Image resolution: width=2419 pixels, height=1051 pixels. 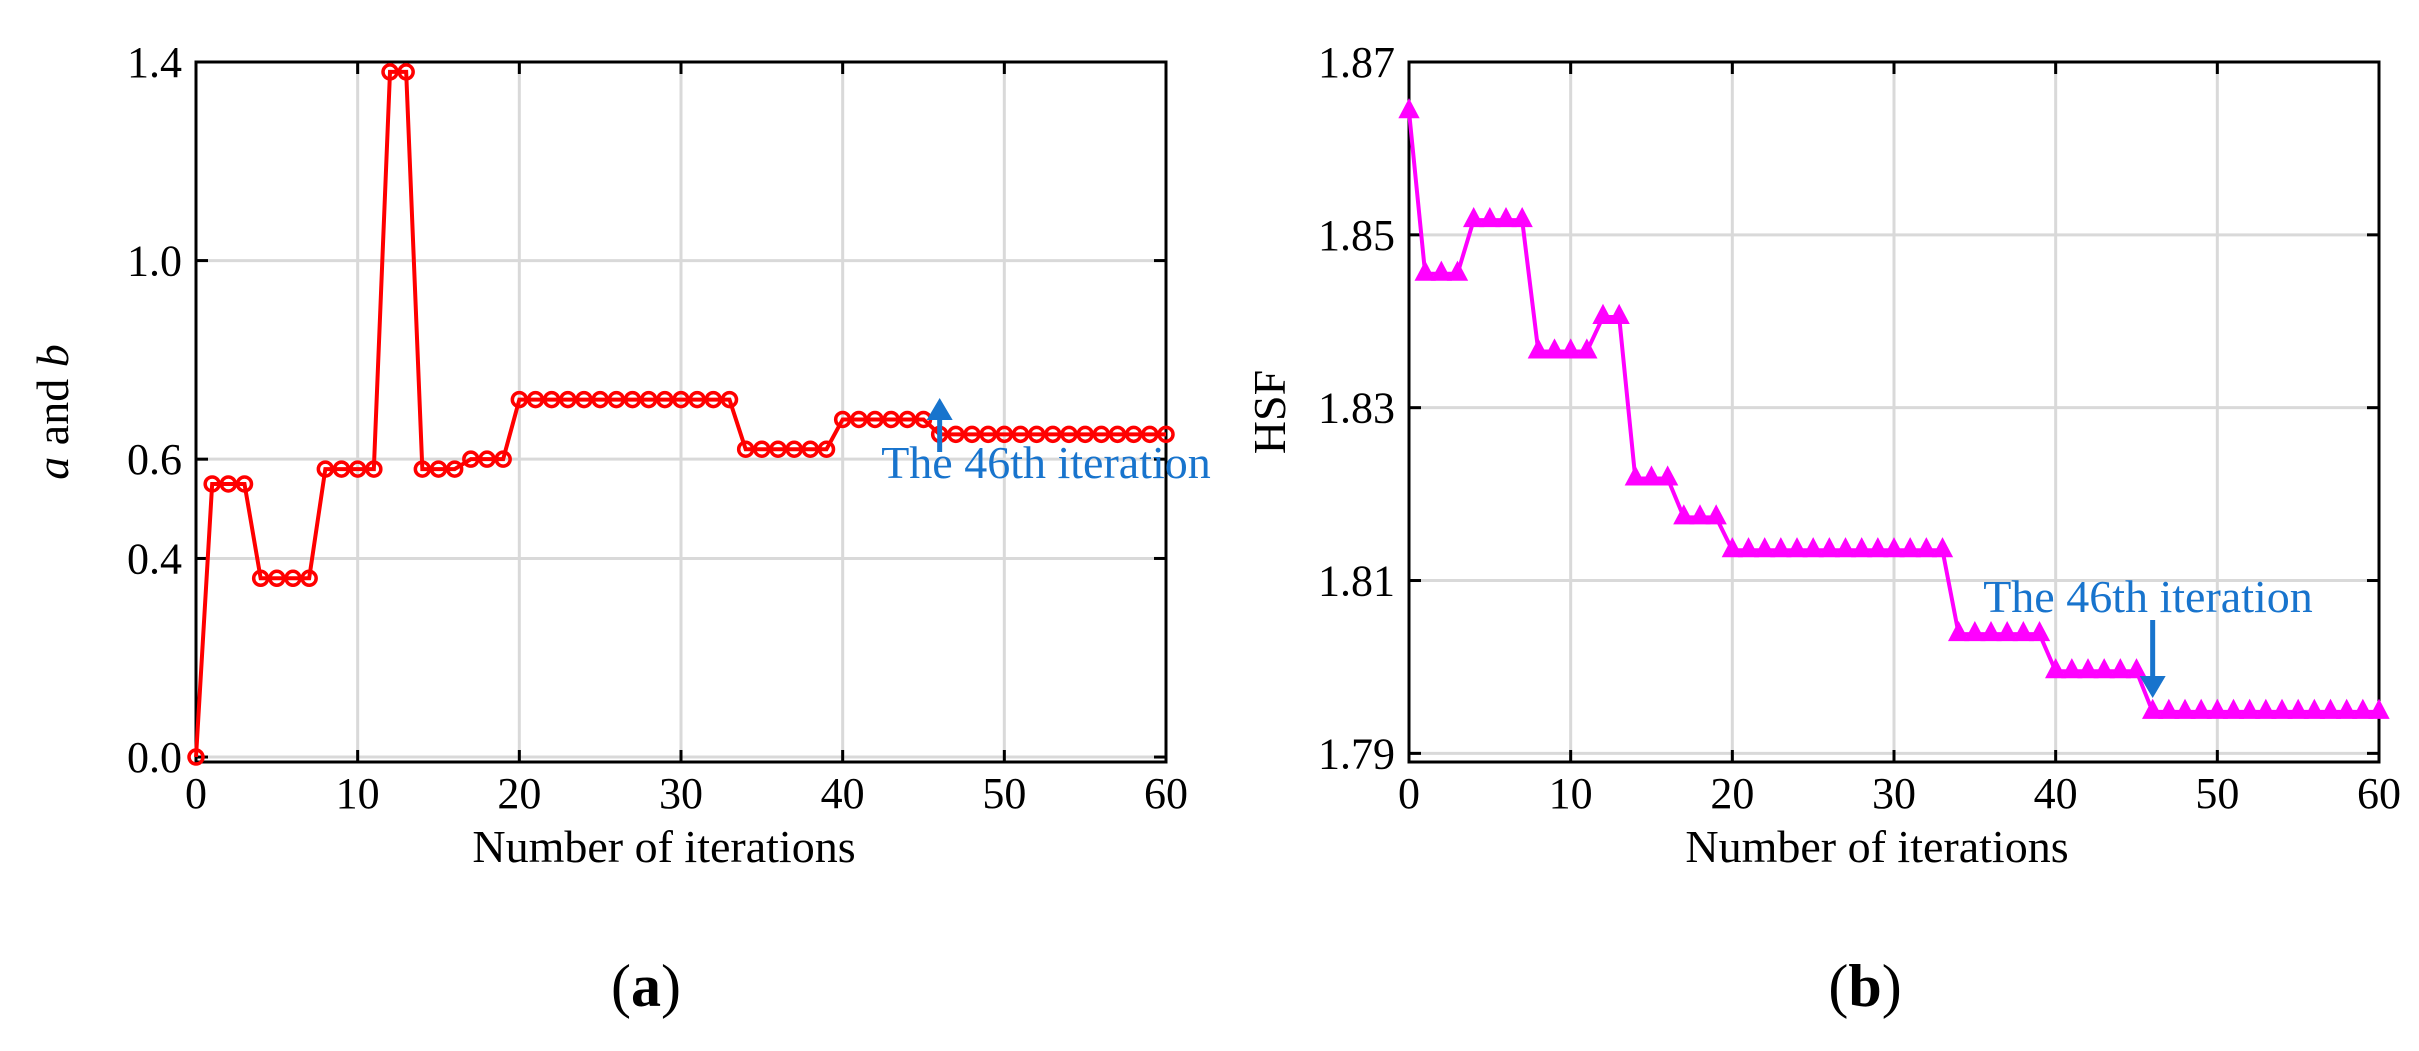 What do you see at coordinates (1876, 846) in the screenshot?
I see `x-axis-label-b: Number of iterations` at bounding box center [1876, 846].